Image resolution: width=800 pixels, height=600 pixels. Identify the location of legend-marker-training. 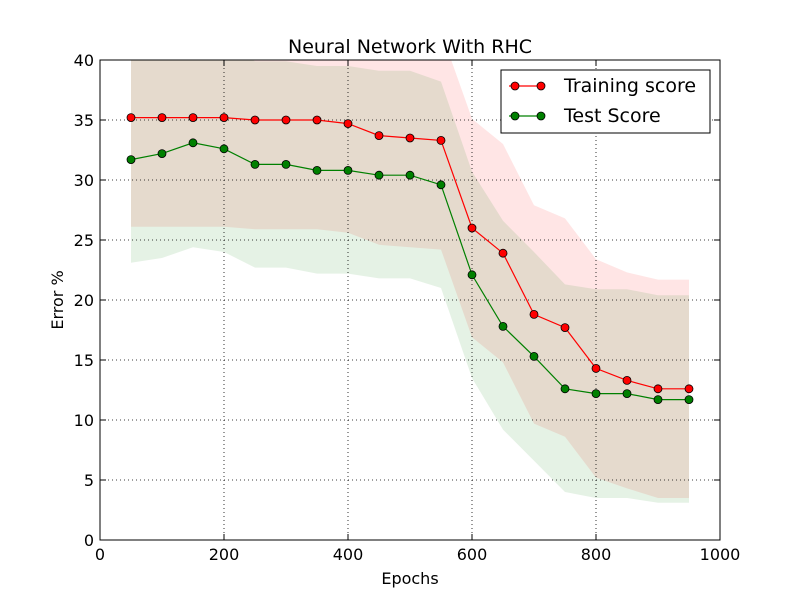
(515, 86).